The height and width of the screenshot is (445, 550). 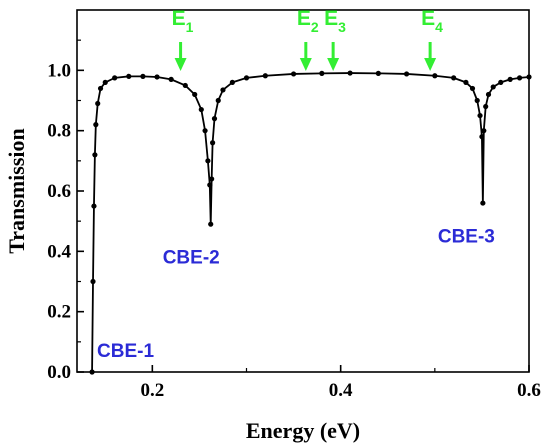 I want to click on y-tick-label: 0.6, so click(x=59, y=191).